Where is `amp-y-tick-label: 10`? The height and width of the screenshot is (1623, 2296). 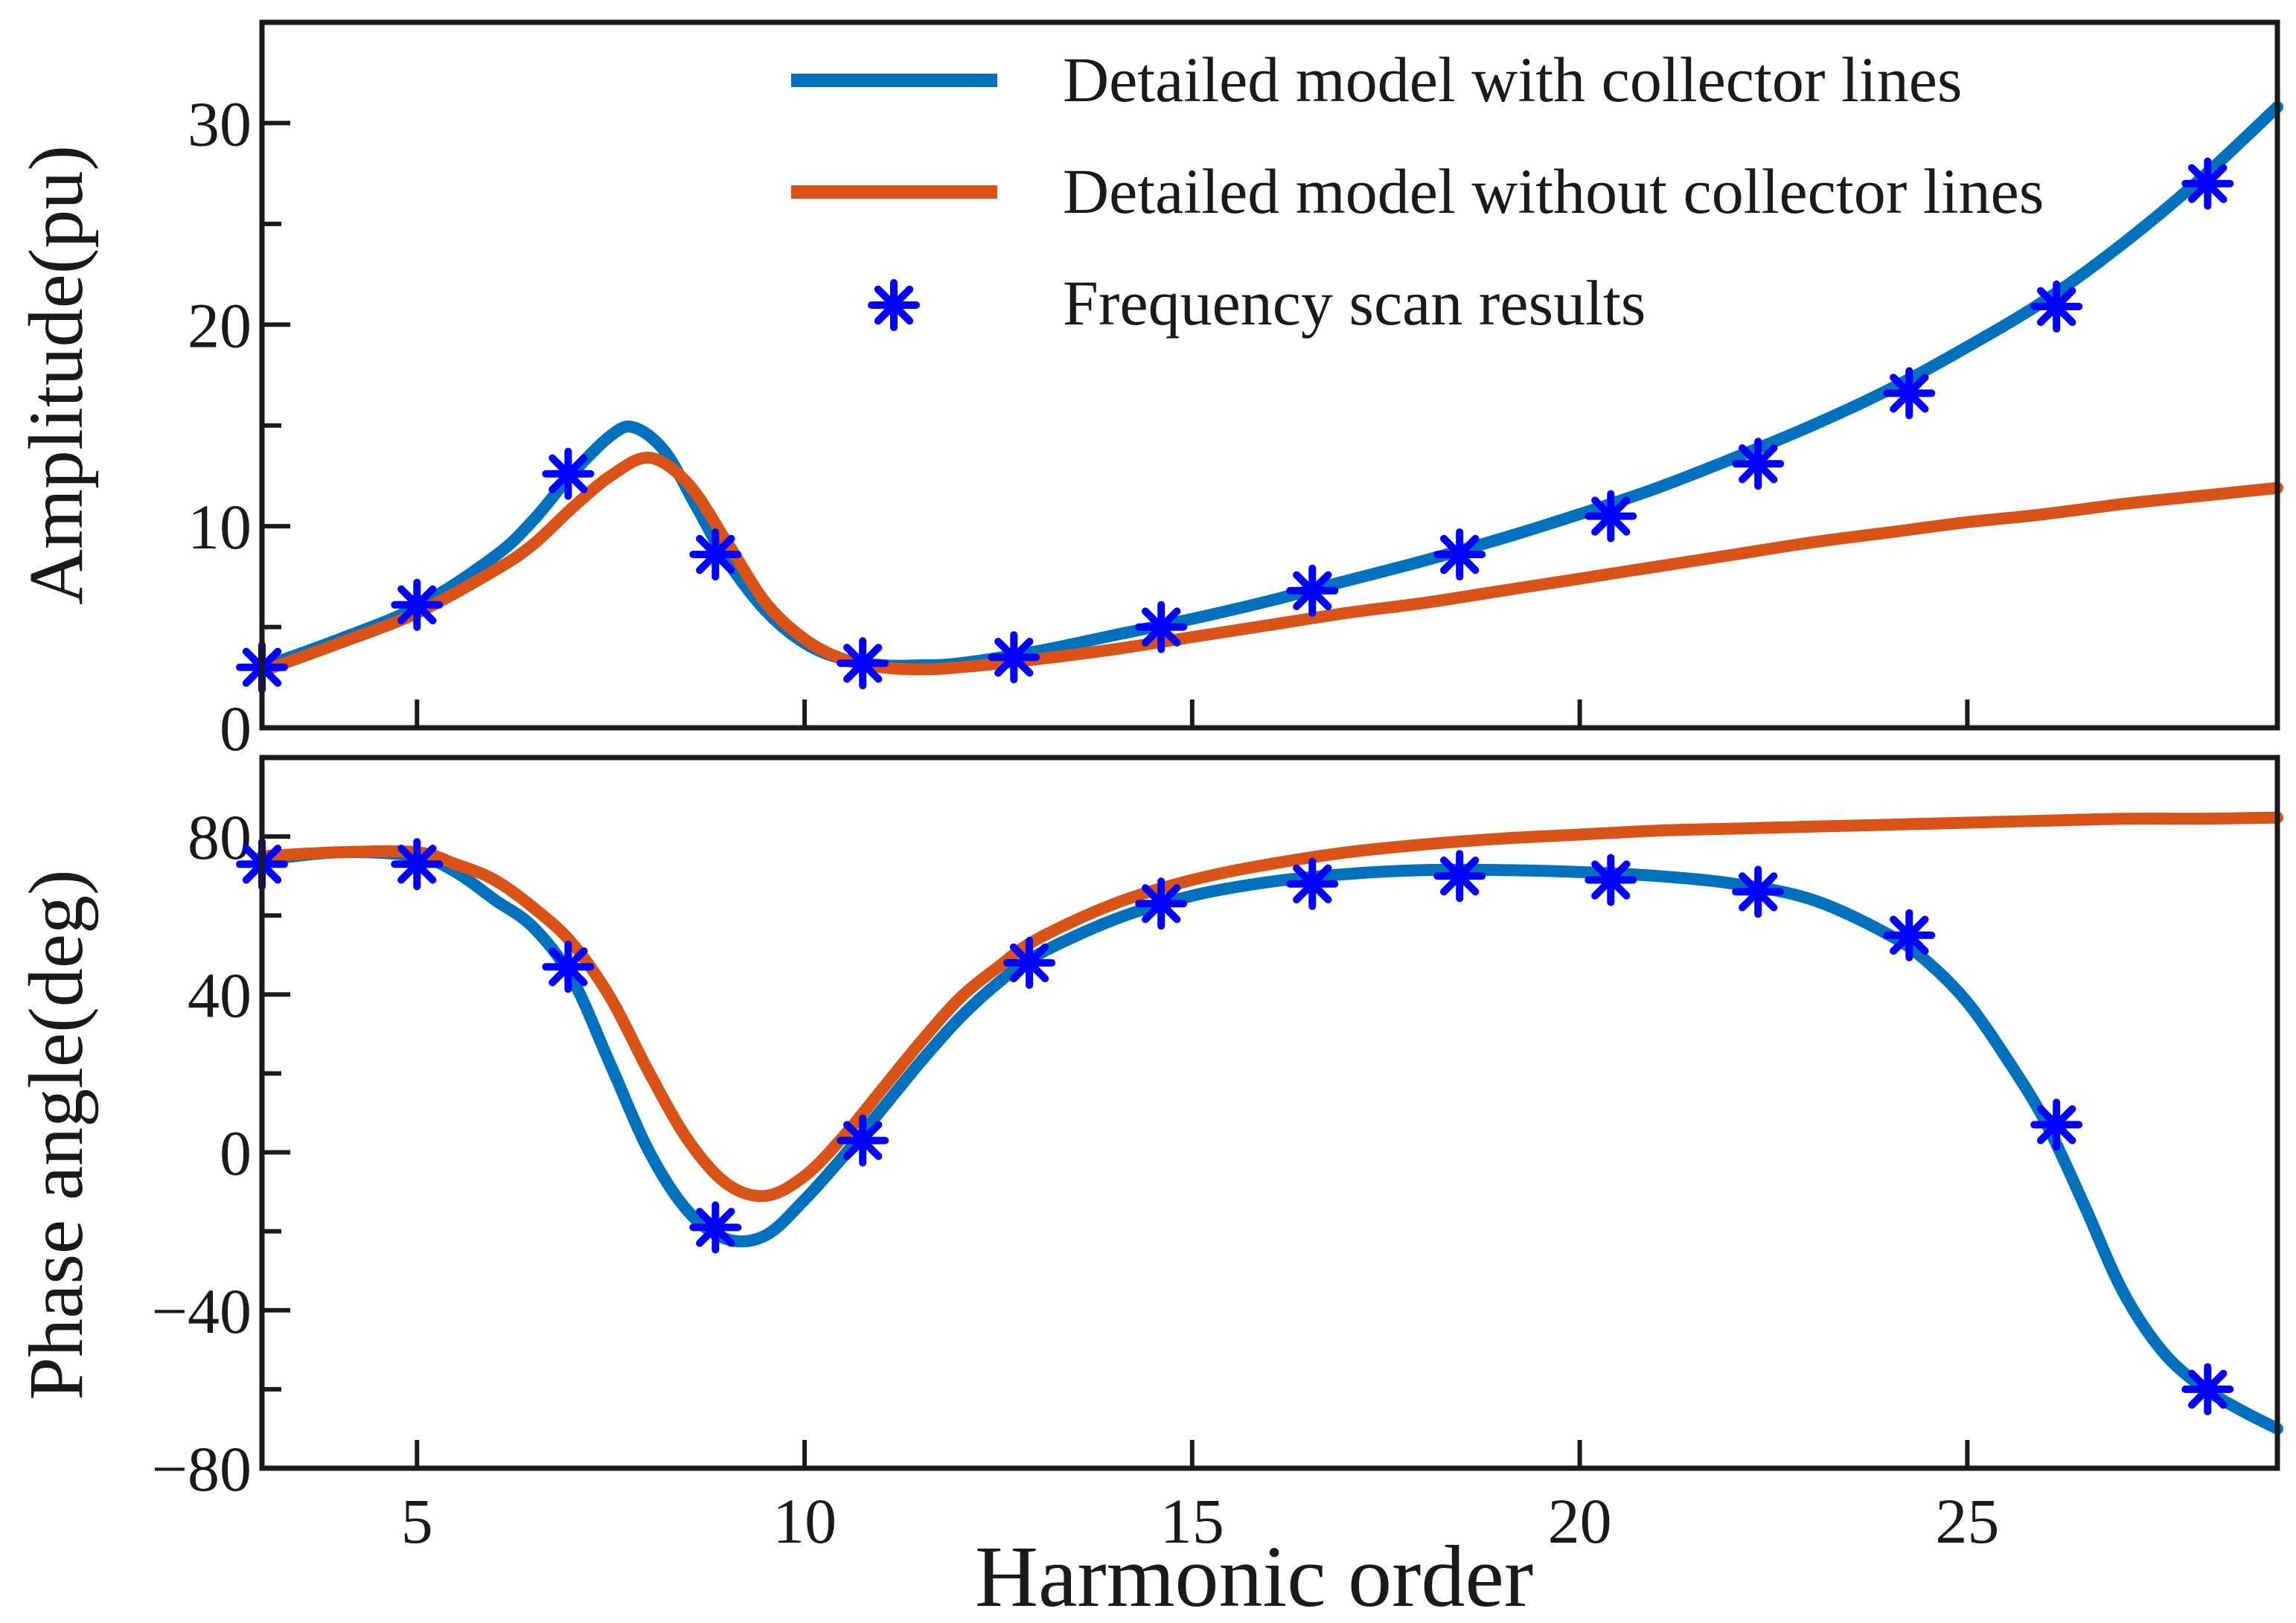 amp-y-tick-label: 10 is located at coordinates (220, 527).